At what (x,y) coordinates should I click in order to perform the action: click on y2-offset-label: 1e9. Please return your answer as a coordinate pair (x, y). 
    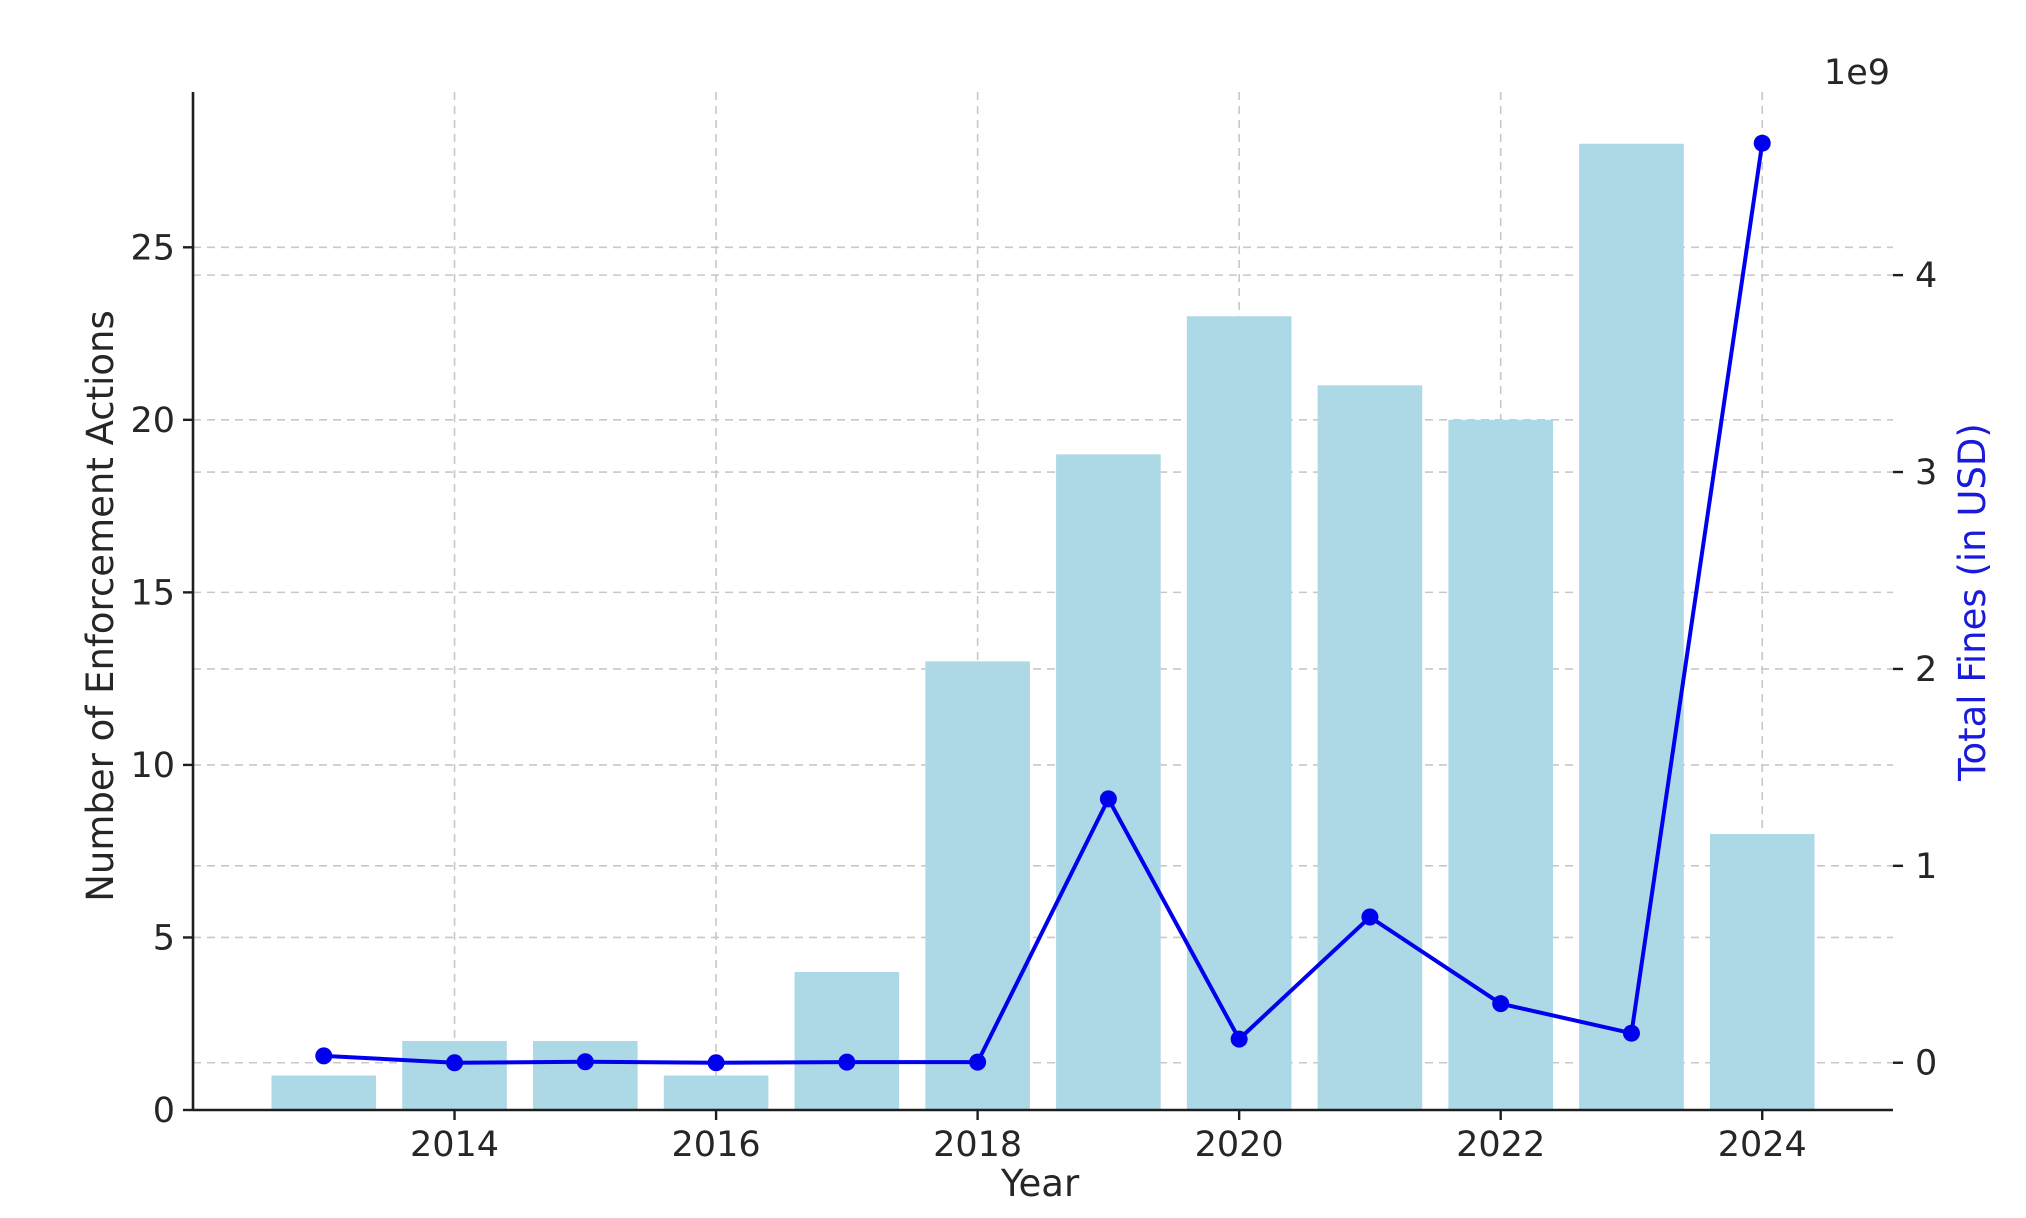
    Looking at the image, I should click on (1857, 73).